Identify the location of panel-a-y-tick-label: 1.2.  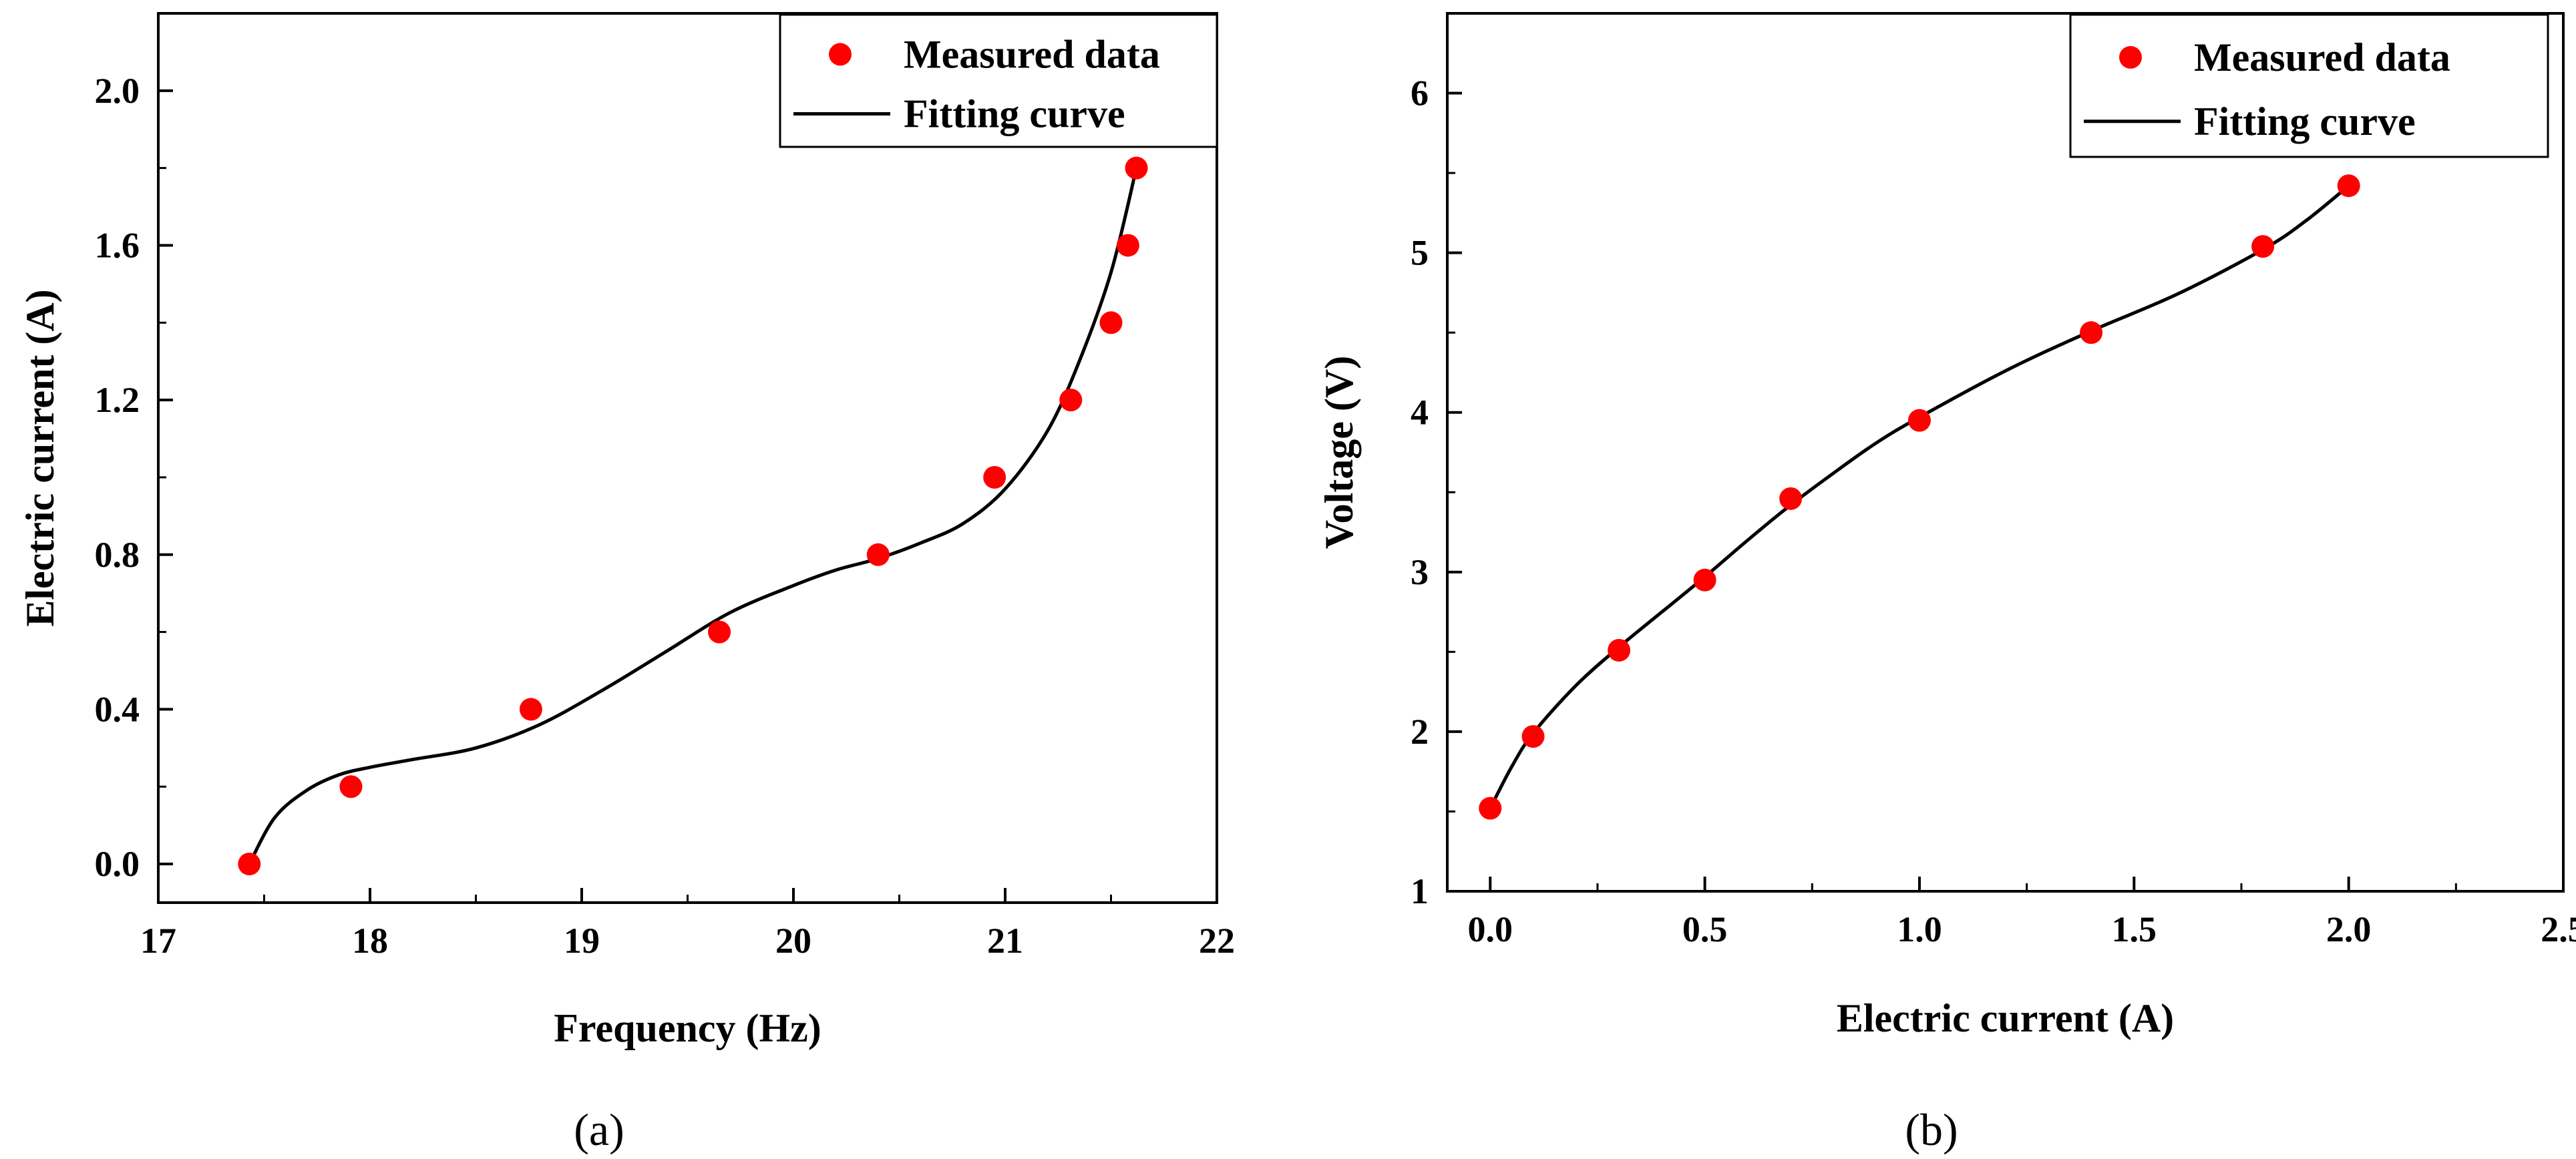
(117, 400).